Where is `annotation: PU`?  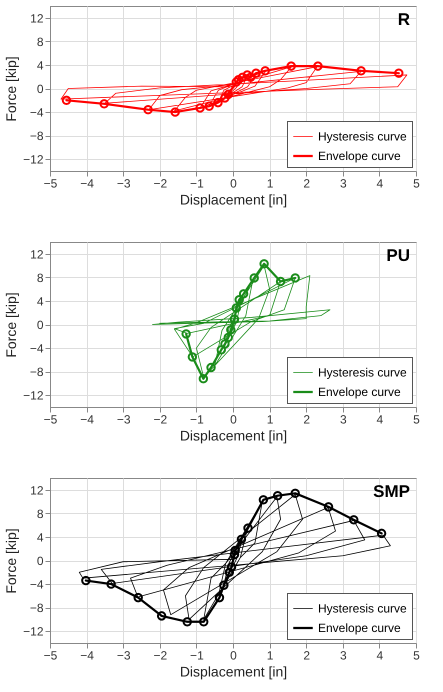
annotation: PU is located at coordinates (398, 255).